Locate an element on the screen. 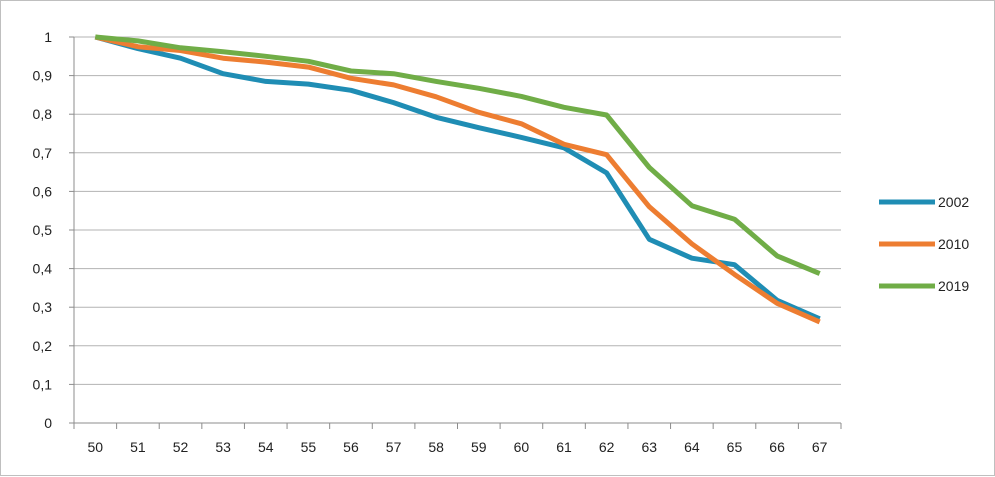  legend: 2002 2010 2019 is located at coordinates (924, 244).